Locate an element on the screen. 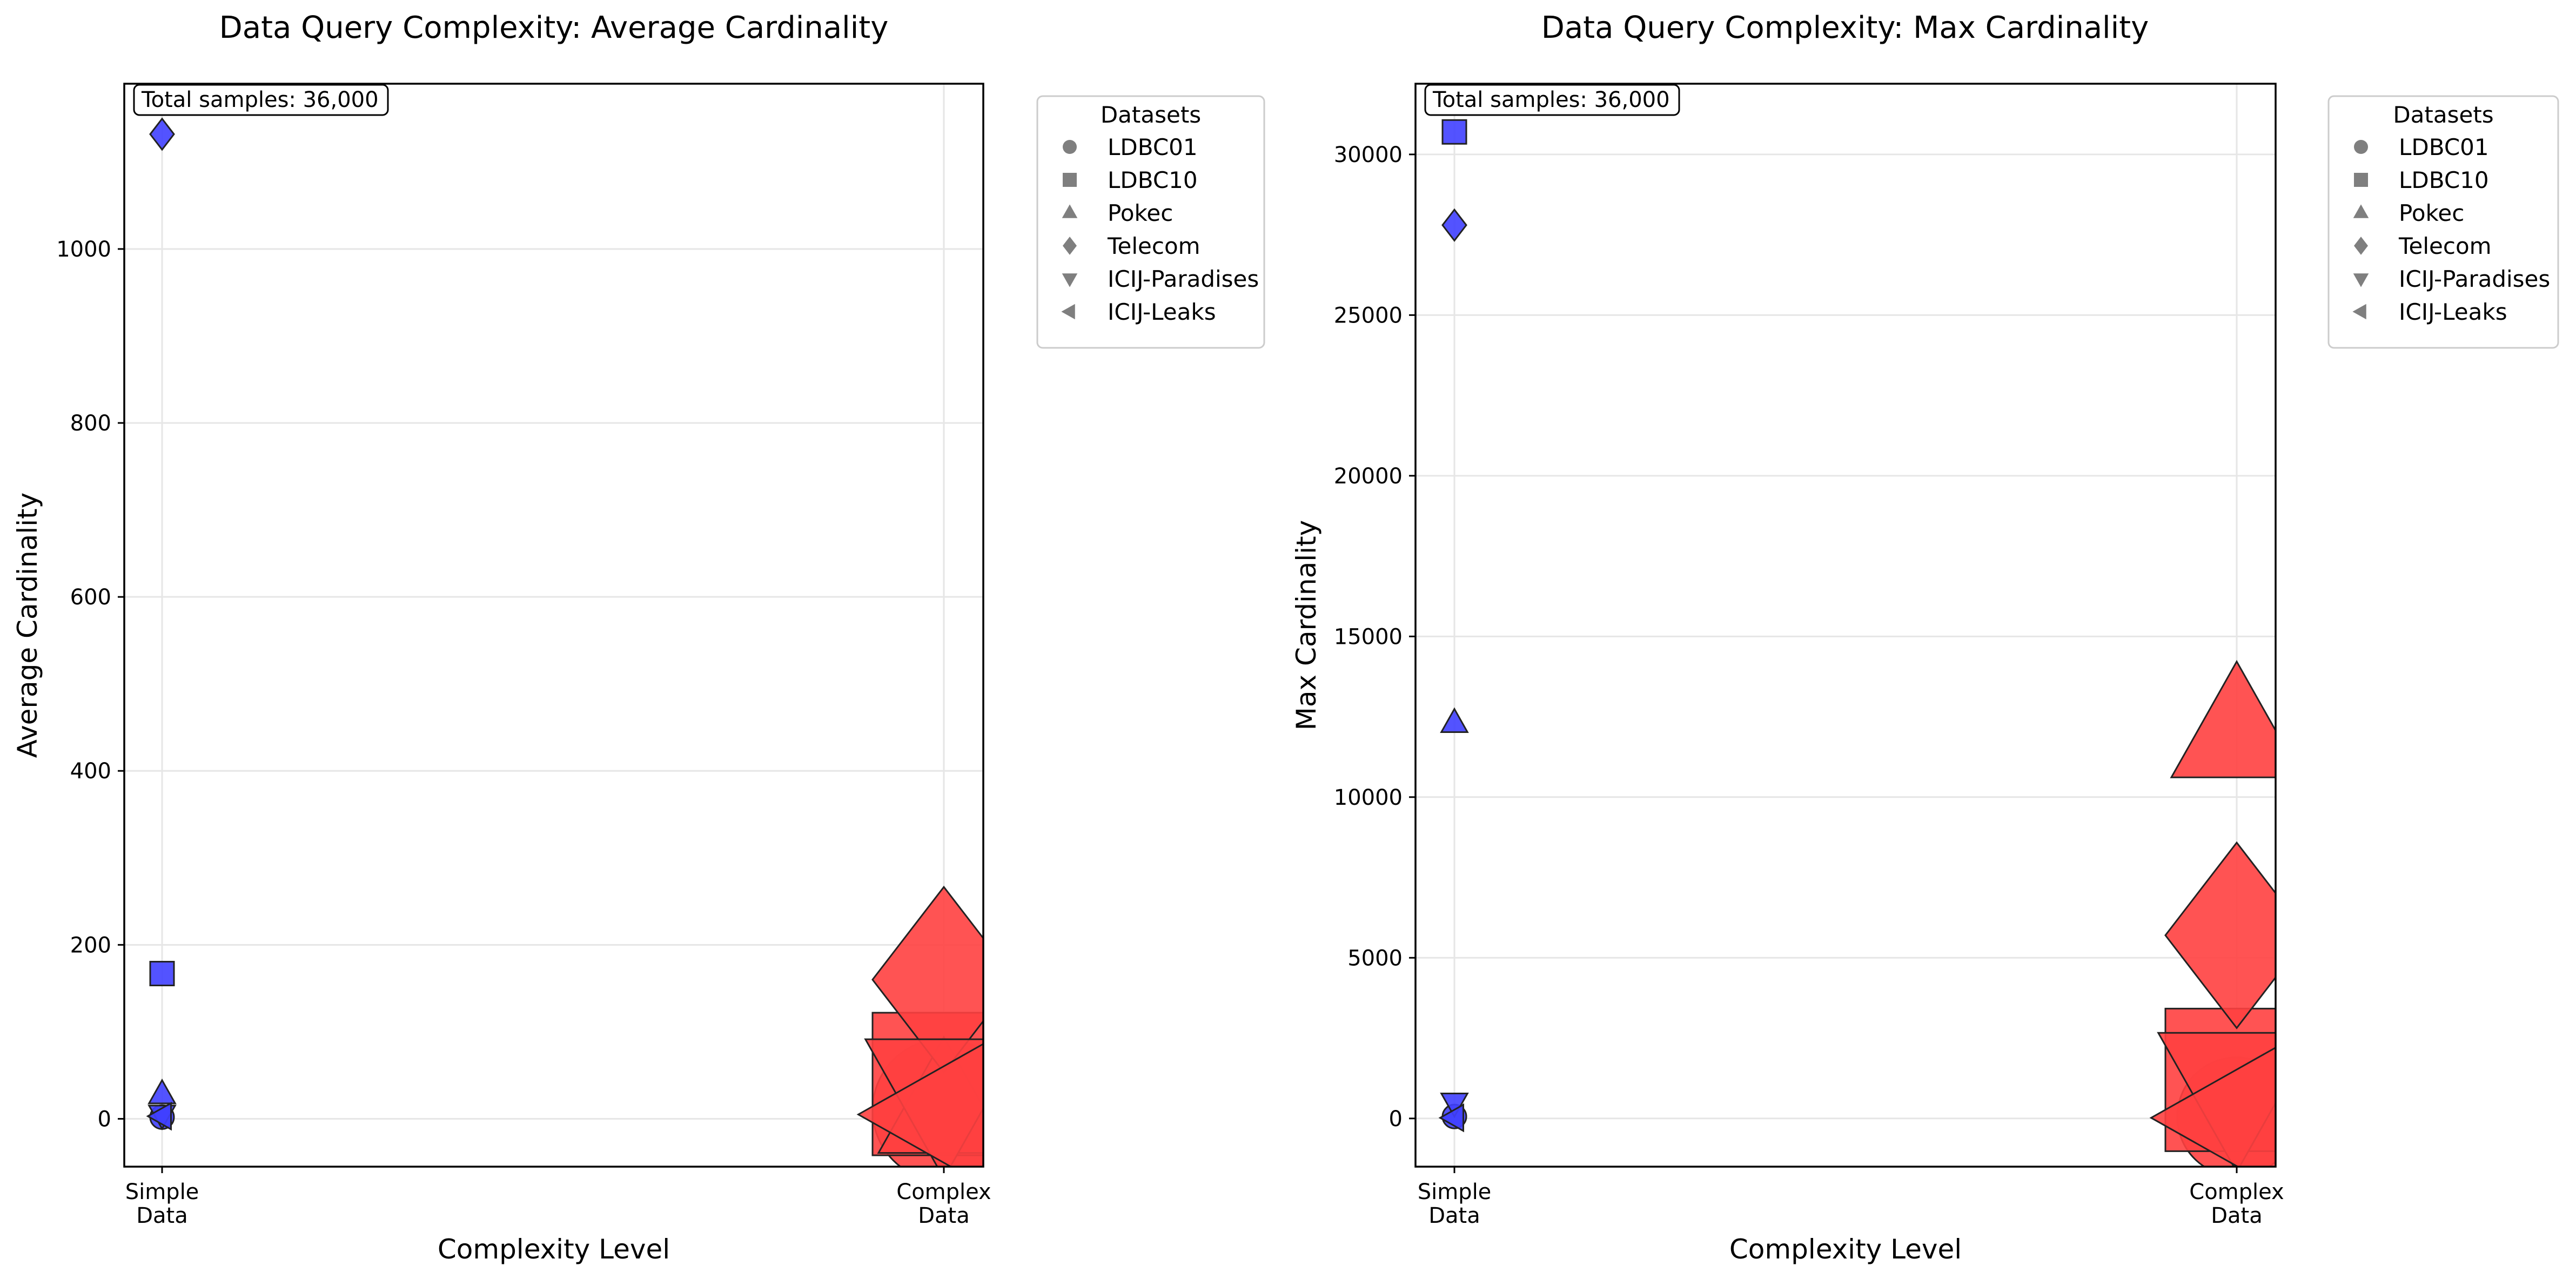  y-tick-label: 400 is located at coordinates (90, 771).